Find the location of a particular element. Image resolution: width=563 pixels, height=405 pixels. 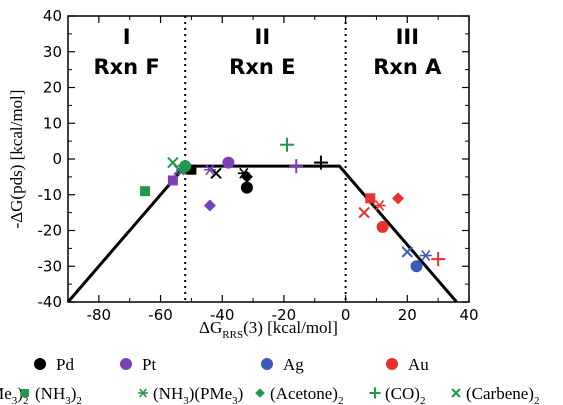

legend-ligand-part: (Carbene) is located at coordinates (500, 393).